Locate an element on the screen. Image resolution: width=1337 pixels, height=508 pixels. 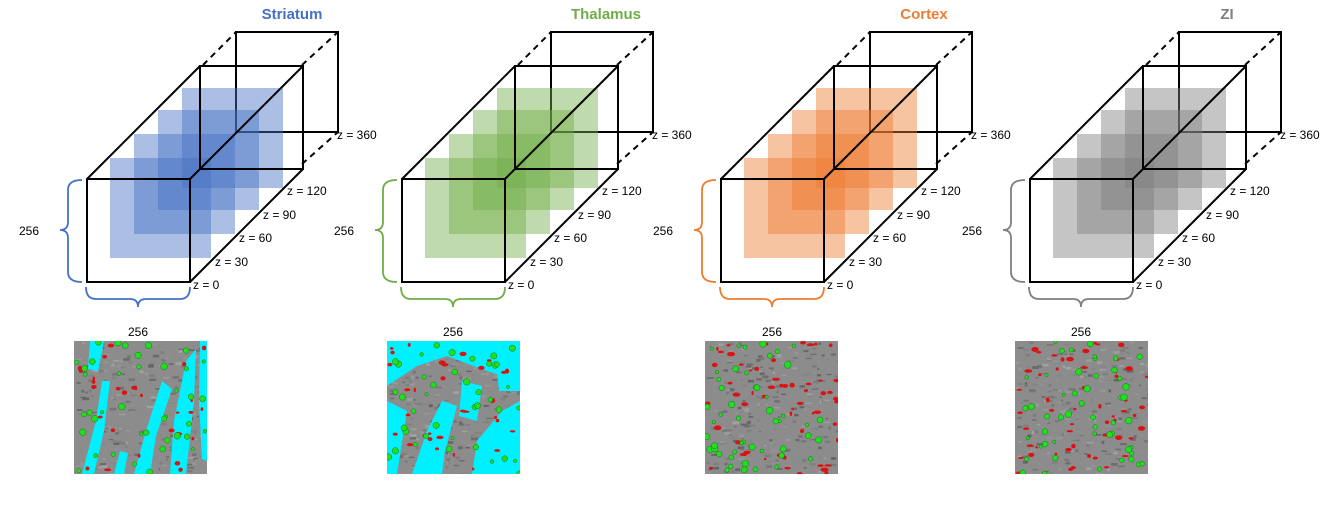
z-label: z = 0 is located at coordinates (206, 285).